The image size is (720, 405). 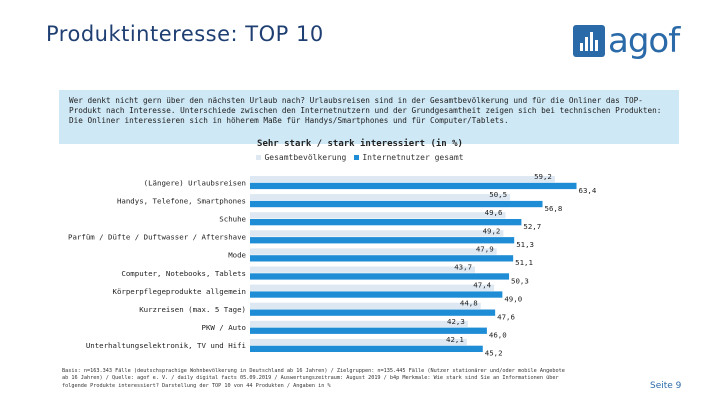 What do you see at coordinates (494, 353) in the screenshot?
I see `data-label: 45,2` at bounding box center [494, 353].